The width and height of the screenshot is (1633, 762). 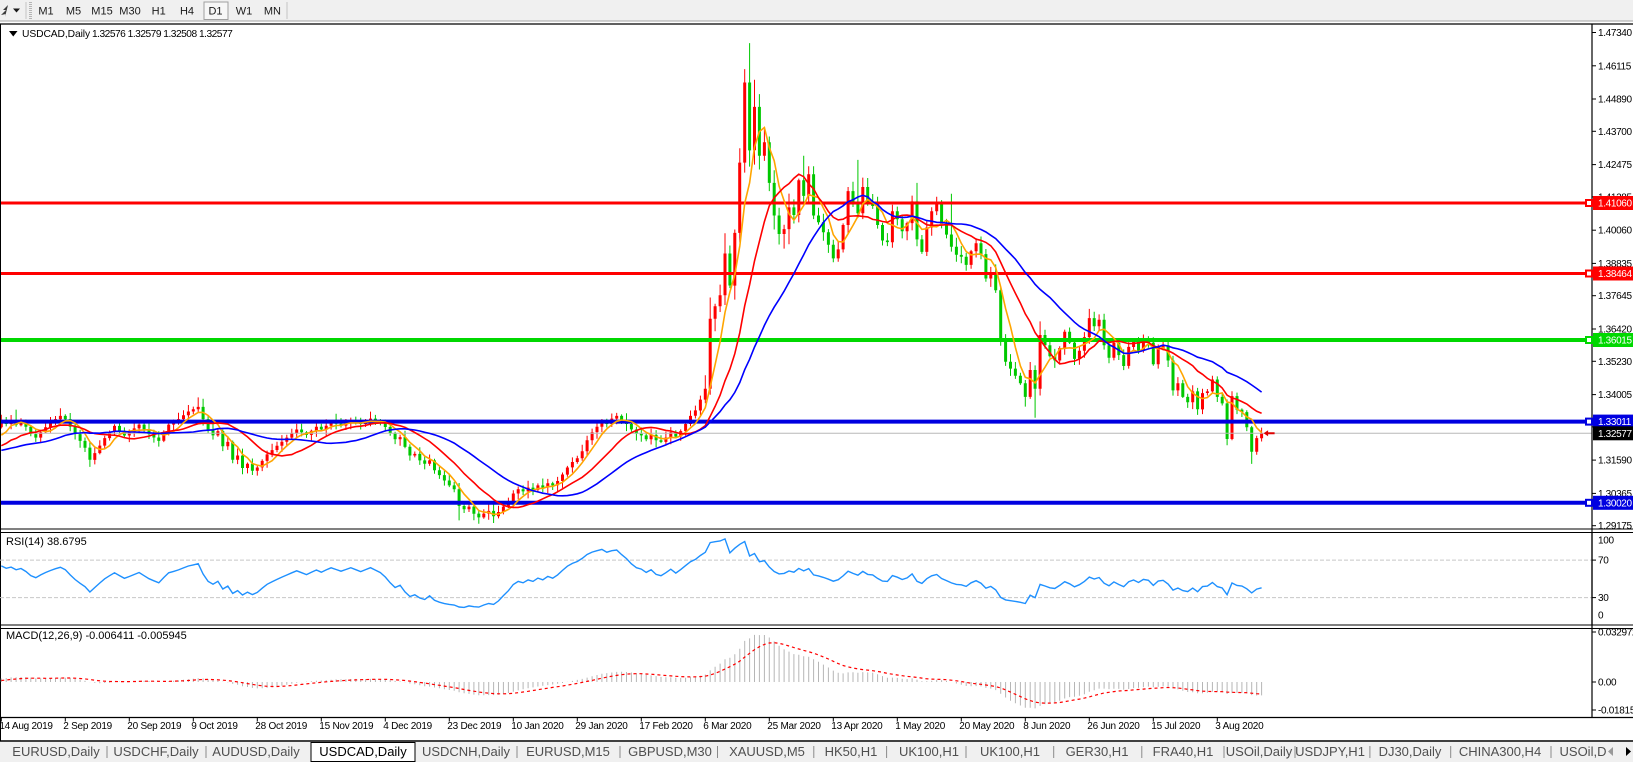 What do you see at coordinates (1615, 422) in the screenshot?
I see `svg-text: 1.33011` at bounding box center [1615, 422].